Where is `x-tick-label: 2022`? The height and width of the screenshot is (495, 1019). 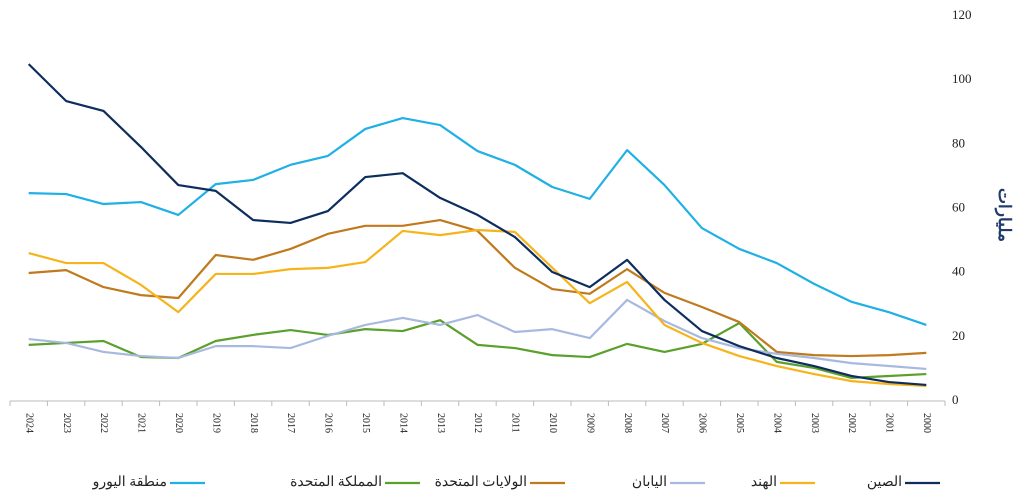
x-tick-label: 2022 is located at coordinates (103, 423).